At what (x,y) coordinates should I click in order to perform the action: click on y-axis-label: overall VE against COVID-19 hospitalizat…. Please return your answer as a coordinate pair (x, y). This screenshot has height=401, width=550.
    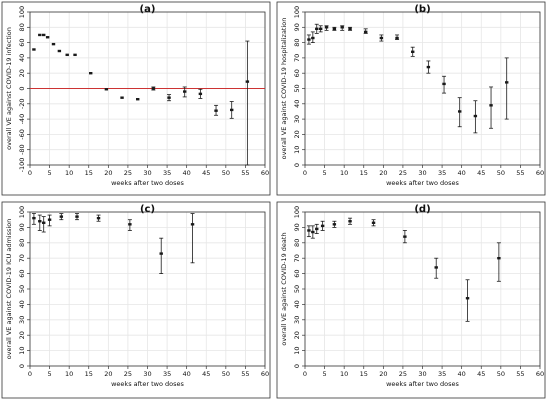
    Looking at the image, I should click on (284, 89).